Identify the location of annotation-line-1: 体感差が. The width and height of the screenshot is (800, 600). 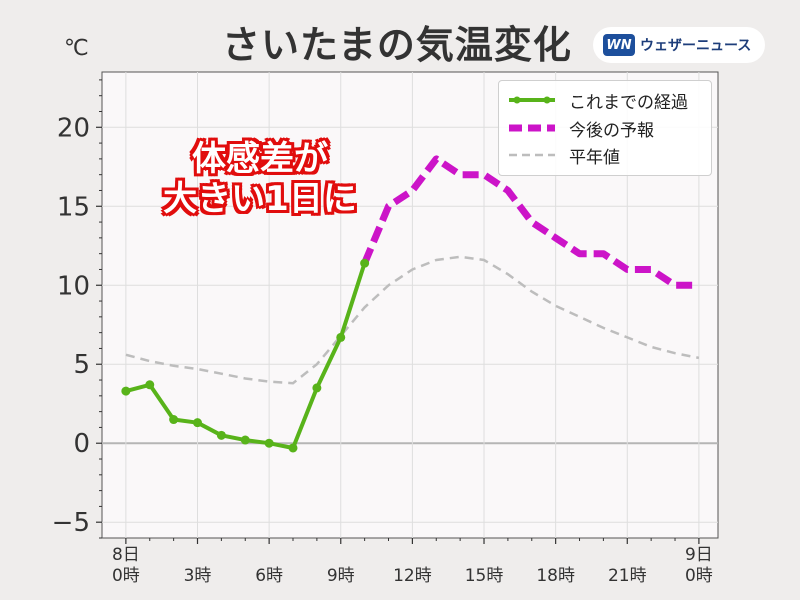
(260, 159).